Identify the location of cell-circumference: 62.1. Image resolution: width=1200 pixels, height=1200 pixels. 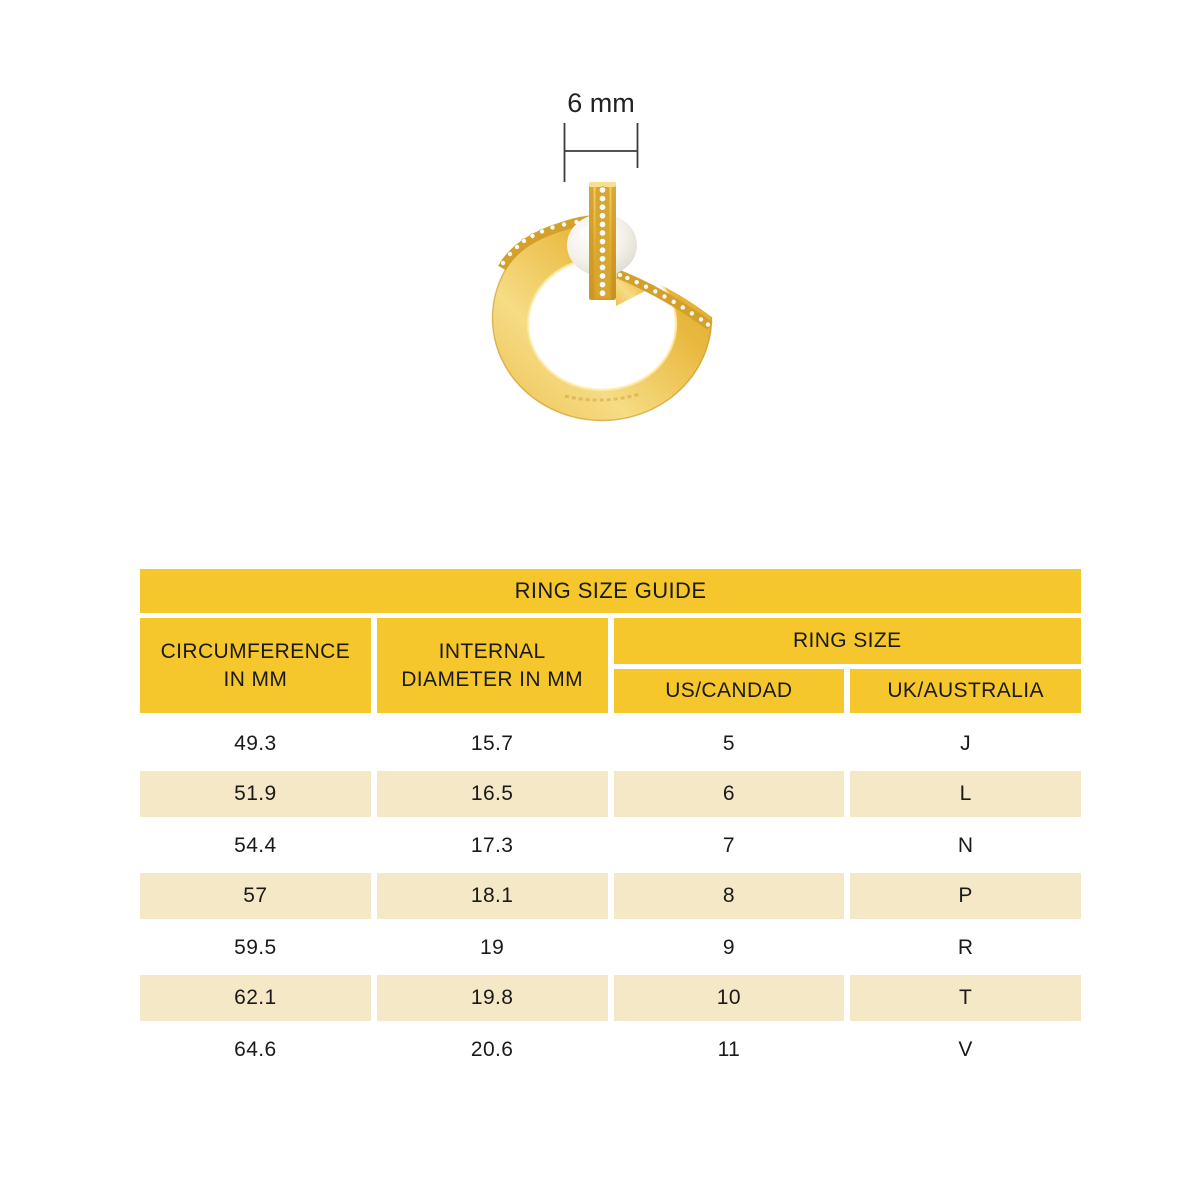
(255, 998).